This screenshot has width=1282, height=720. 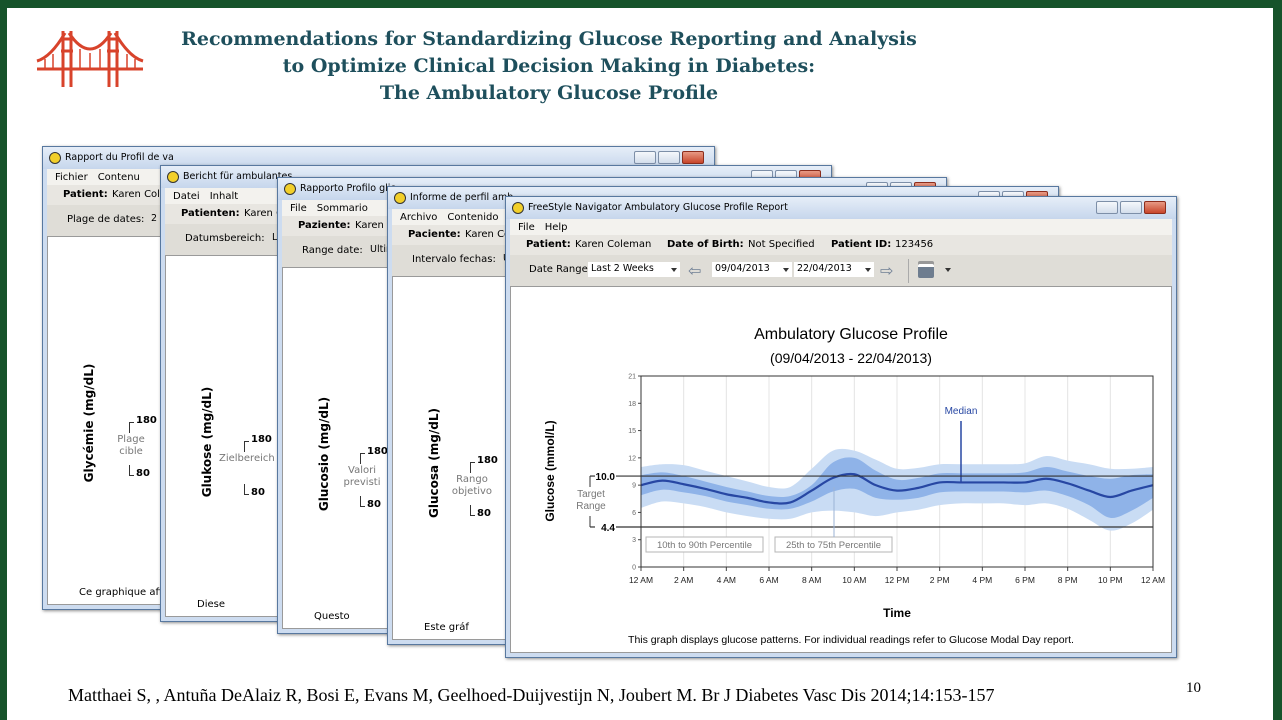 What do you see at coordinates (1068, 580) in the screenshot?
I see `x-tick-label: 8 PM` at bounding box center [1068, 580].